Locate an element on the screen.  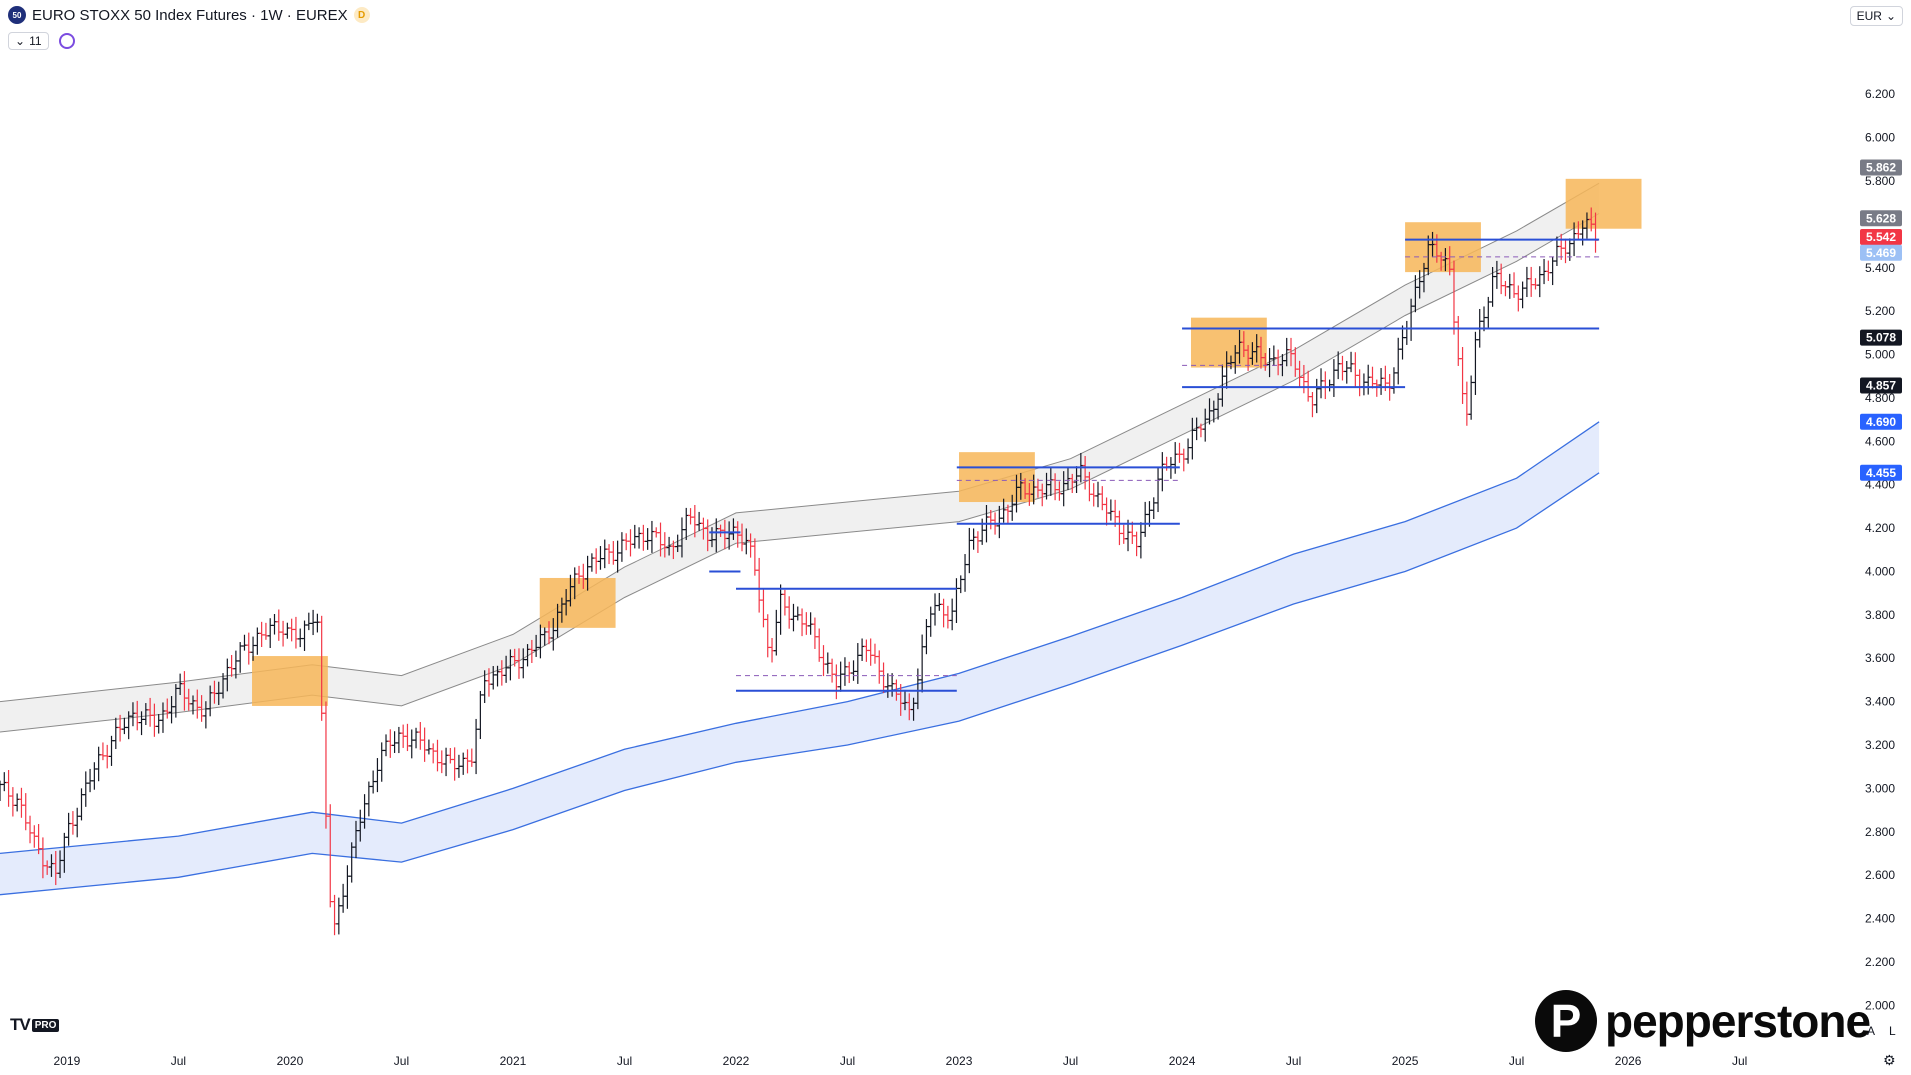
price-label: 5.542 is located at coordinates (1881, 237).